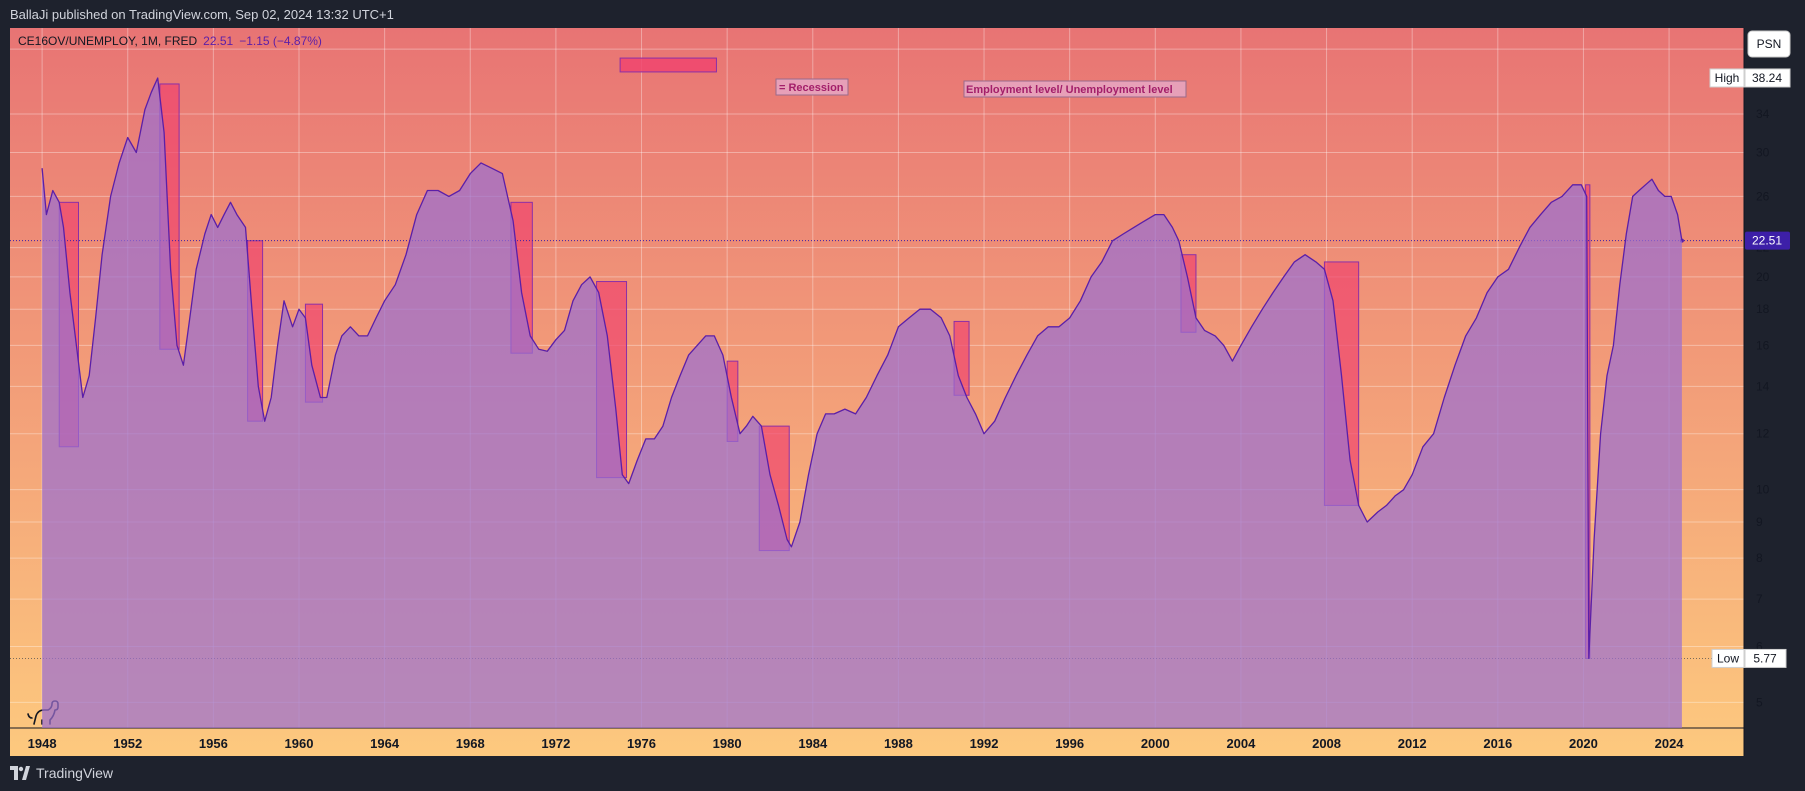 The image size is (1805, 791). Describe the element at coordinates (1763, 345) in the screenshot. I see `y-tick-label: 16` at that location.